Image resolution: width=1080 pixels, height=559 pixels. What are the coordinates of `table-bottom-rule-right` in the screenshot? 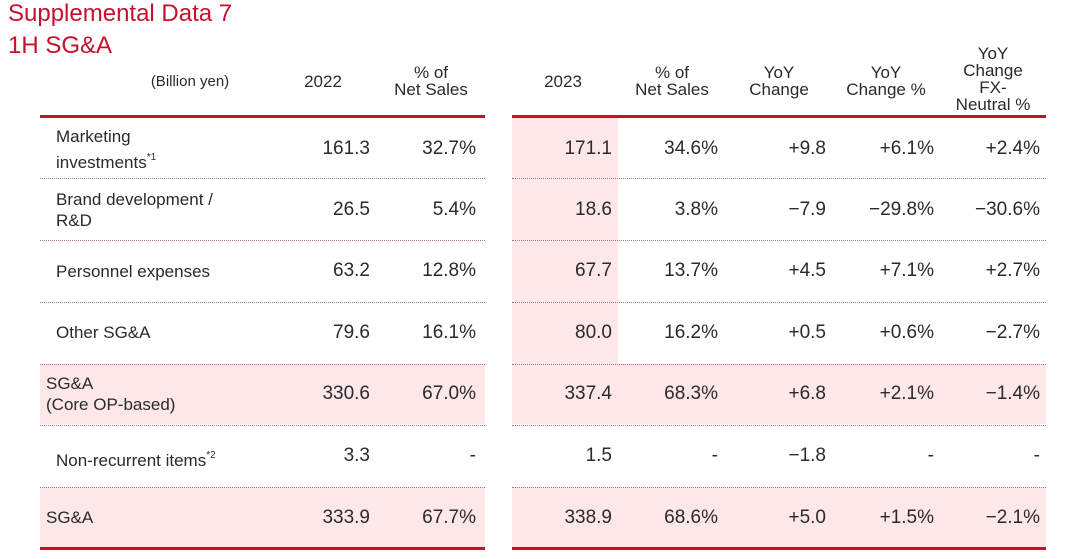 It's located at (779, 548).